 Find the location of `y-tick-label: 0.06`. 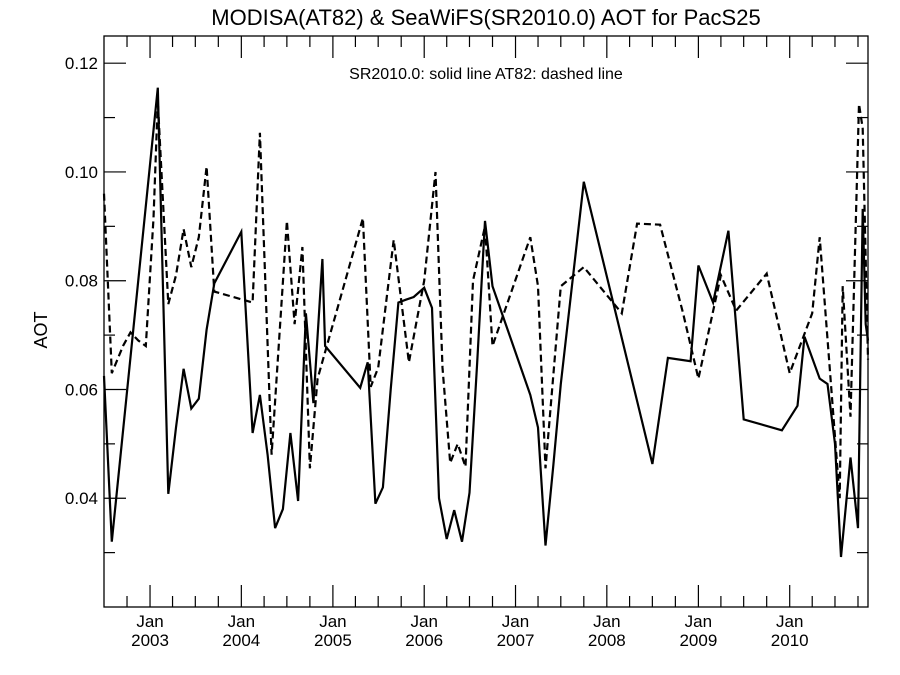

y-tick-label: 0.06 is located at coordinates (81, 389).